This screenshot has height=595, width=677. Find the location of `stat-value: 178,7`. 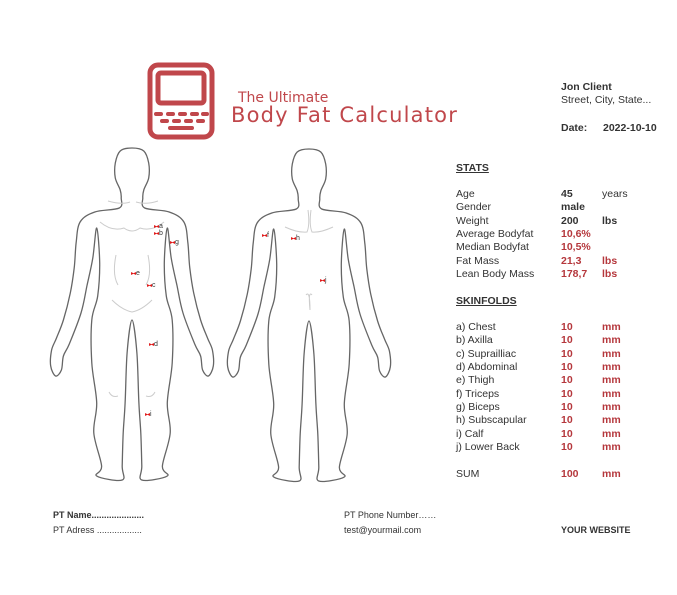

stat-value: 178,7 is located at coordinates (574, 273).